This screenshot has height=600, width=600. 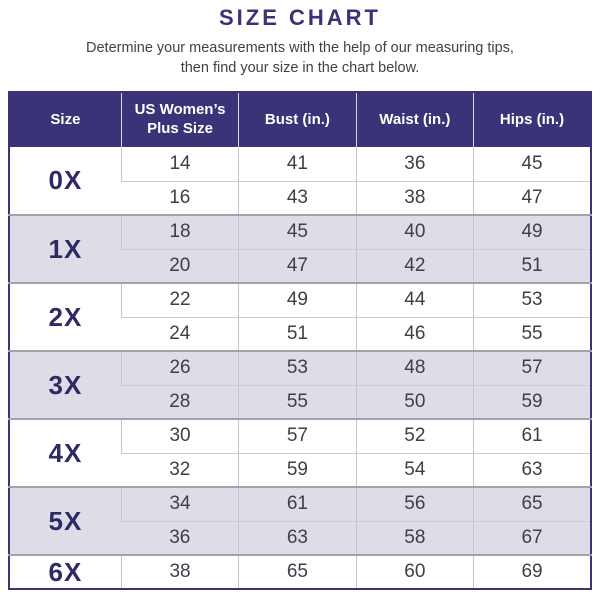 What do you see at coordinates (300, 68) in the screenshot?
I see `subtitle-line-2: then find your size in the chart below.` at bounding box center [300, 68].